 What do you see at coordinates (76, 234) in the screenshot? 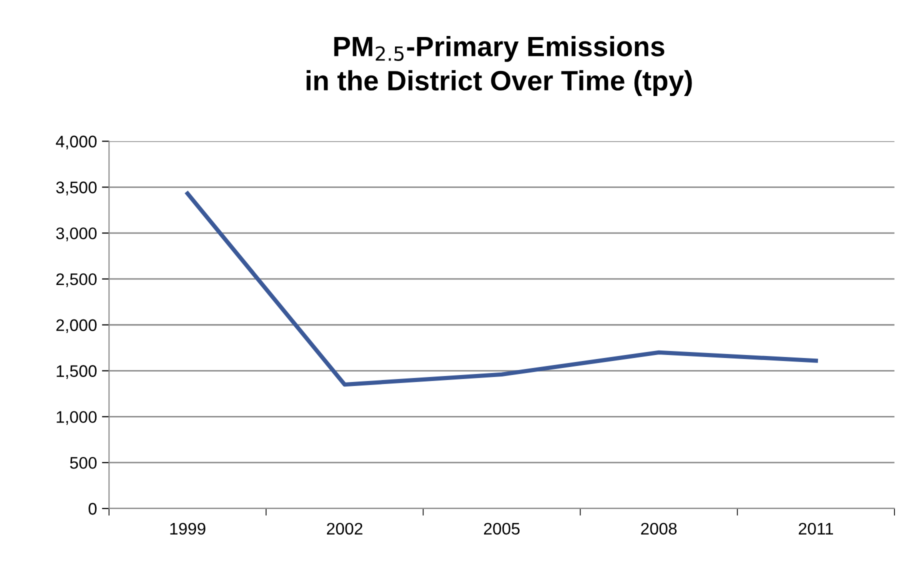
I see `y-tick-label: 3,000` at bounding box center [76, 234].